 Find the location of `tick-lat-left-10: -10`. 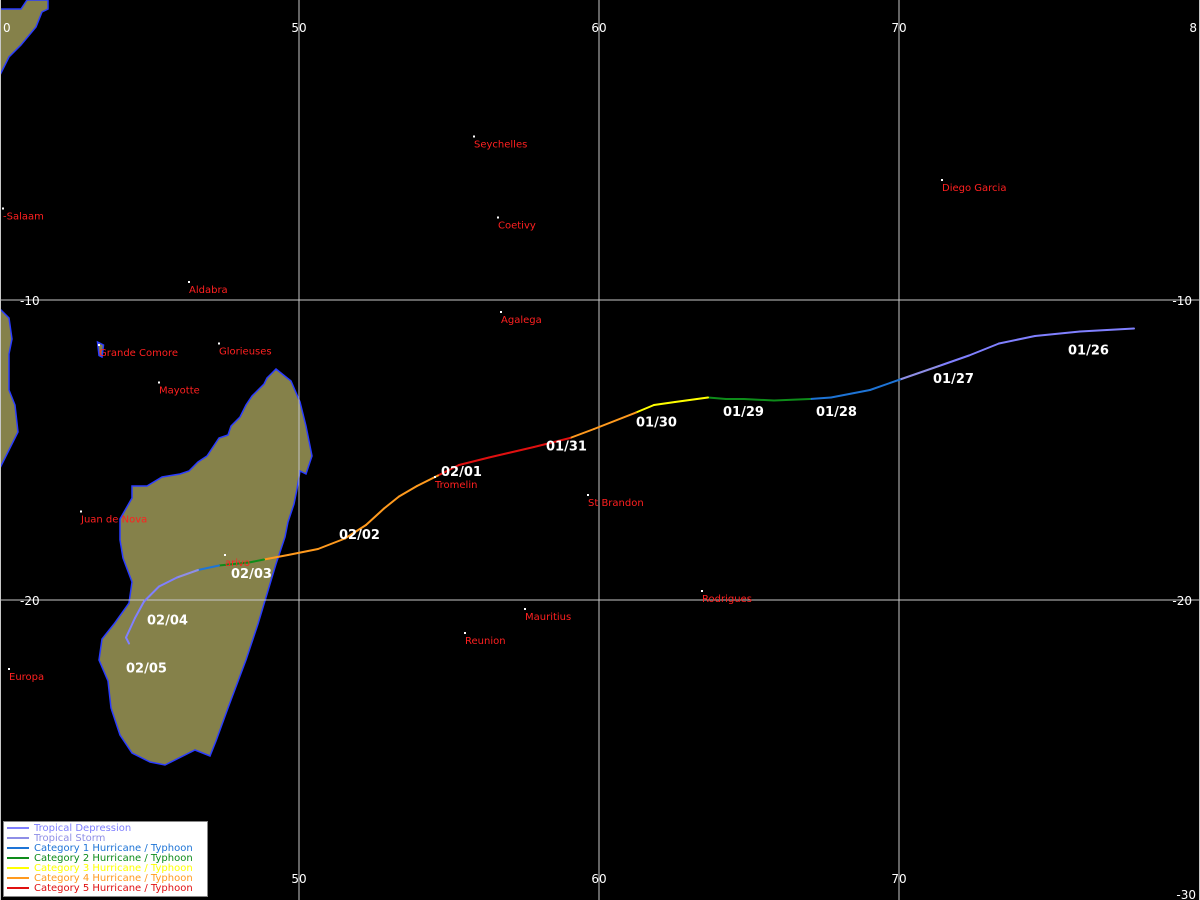

tick-lat-left-10: -10 is located at coordinates (30, 301).